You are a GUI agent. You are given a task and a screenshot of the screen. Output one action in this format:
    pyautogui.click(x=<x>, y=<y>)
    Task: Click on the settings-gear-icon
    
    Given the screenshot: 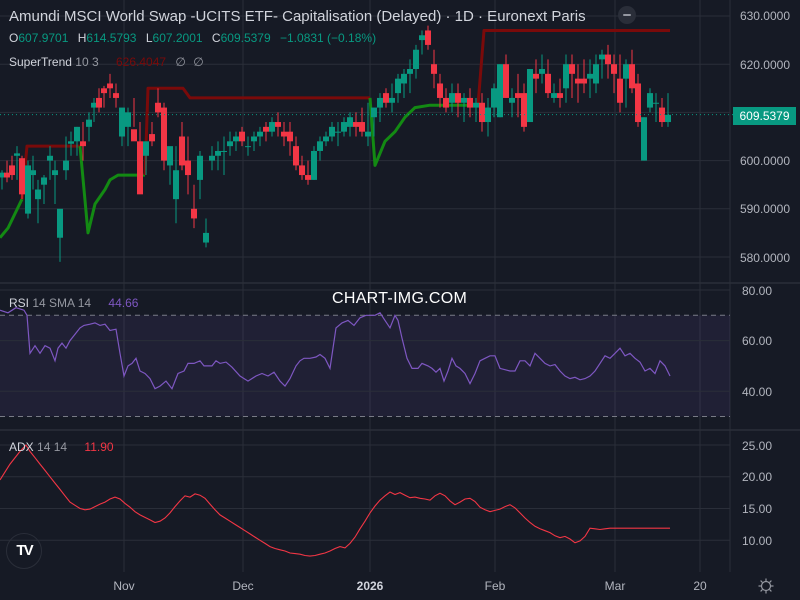 What is the action you would take?
    pyautogui.click(x=766, y=586)
    